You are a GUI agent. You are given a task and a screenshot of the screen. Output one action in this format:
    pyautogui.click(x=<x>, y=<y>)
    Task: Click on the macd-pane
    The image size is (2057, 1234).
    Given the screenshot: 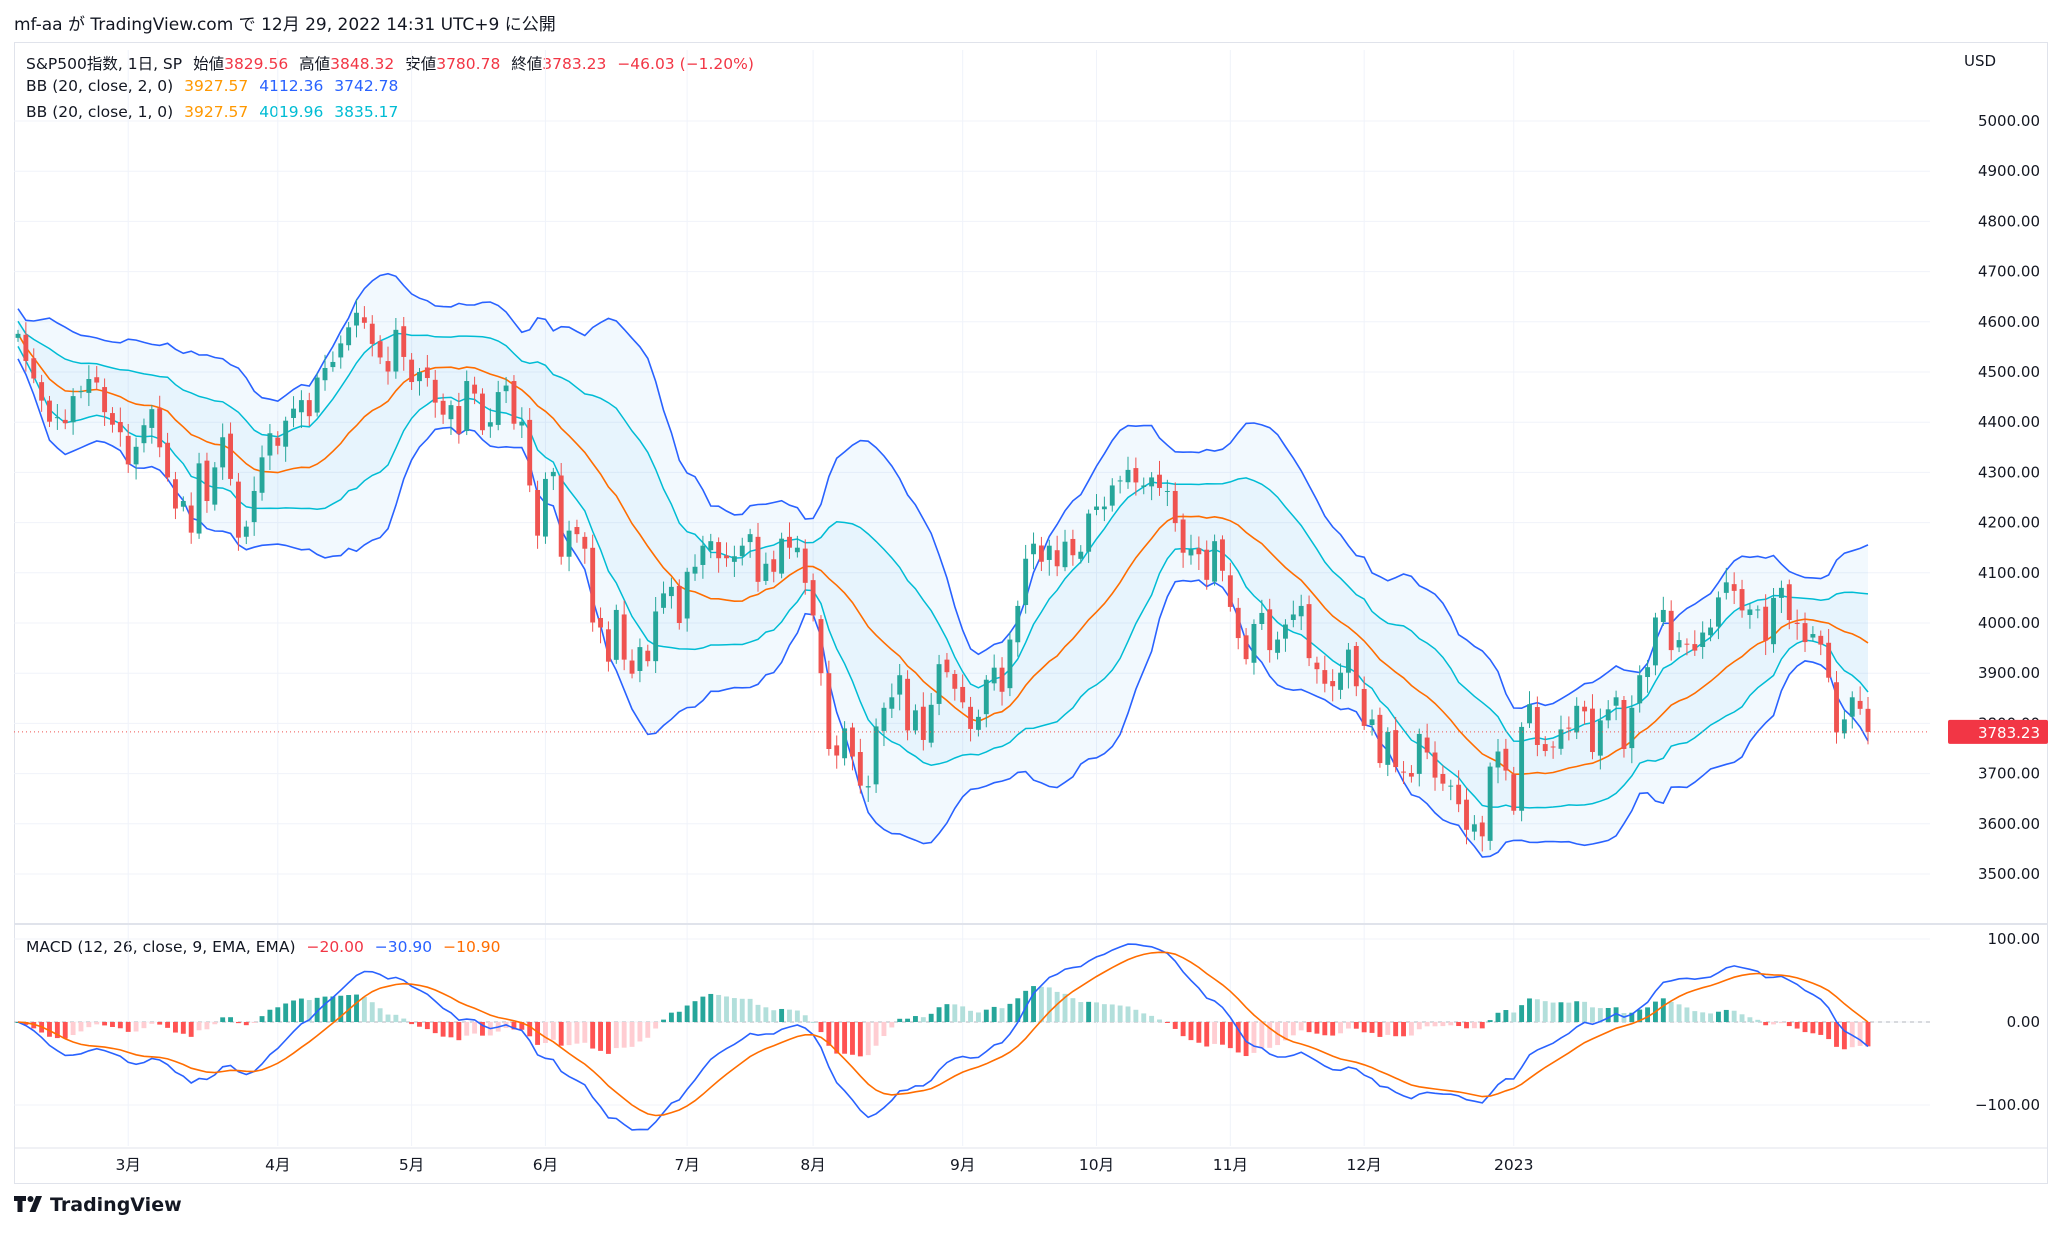 What is the action you would take?
    pyautogui.click(x=943, y=1037)
    